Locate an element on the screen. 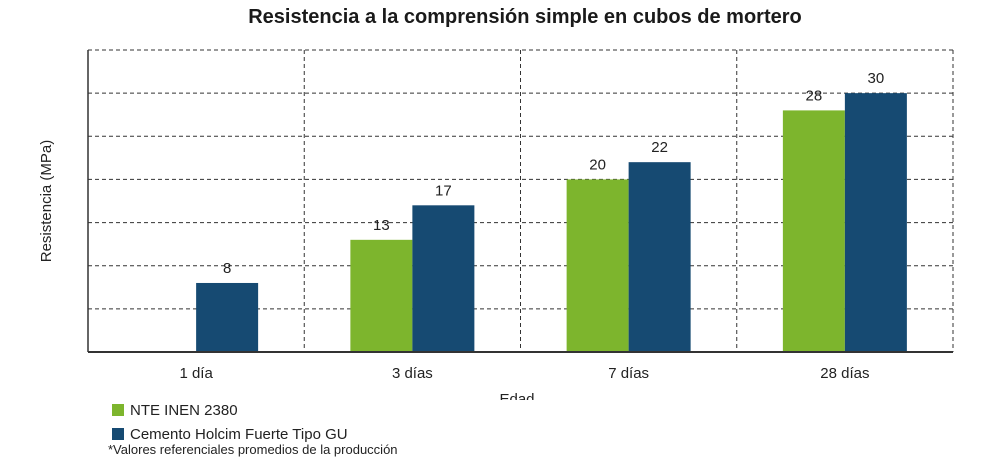 This screenshot has width=995, height=460. y-axis-title: Resistencia (MPa) is located at coordinates (46, 201).